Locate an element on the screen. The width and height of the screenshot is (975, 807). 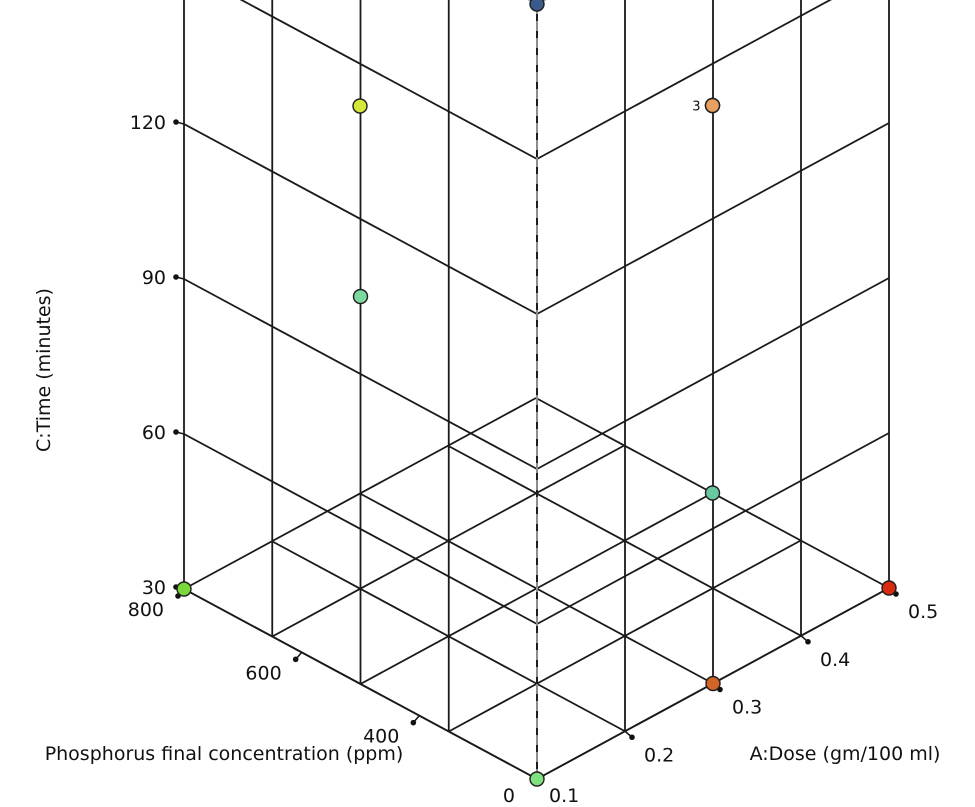
z-tick-label: 120 is located at coordinates (148, 123).